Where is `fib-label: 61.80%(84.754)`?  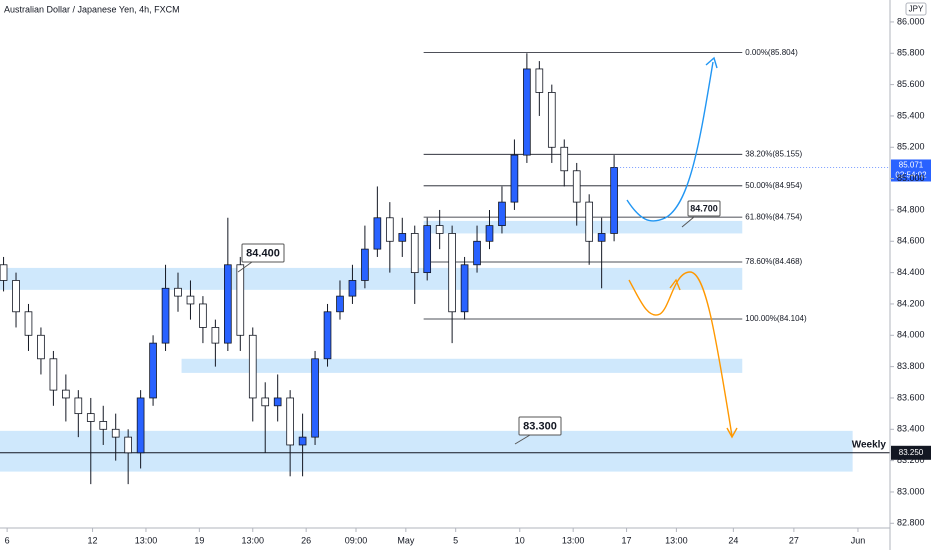
fib-label: 61.80%(84.754) is located at coordinates (773, 216).